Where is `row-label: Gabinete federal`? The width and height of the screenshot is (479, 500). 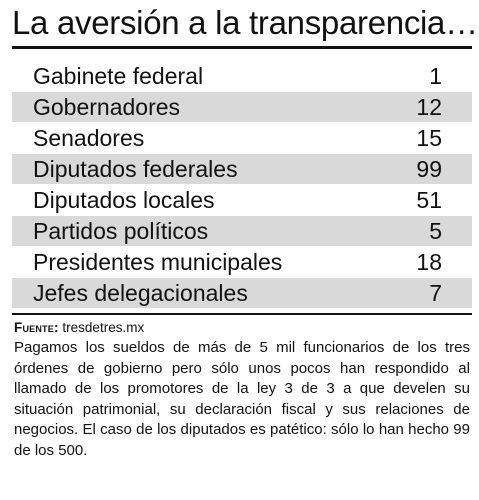
row-label: Gabinete federal is located at coordinates (118, 76).